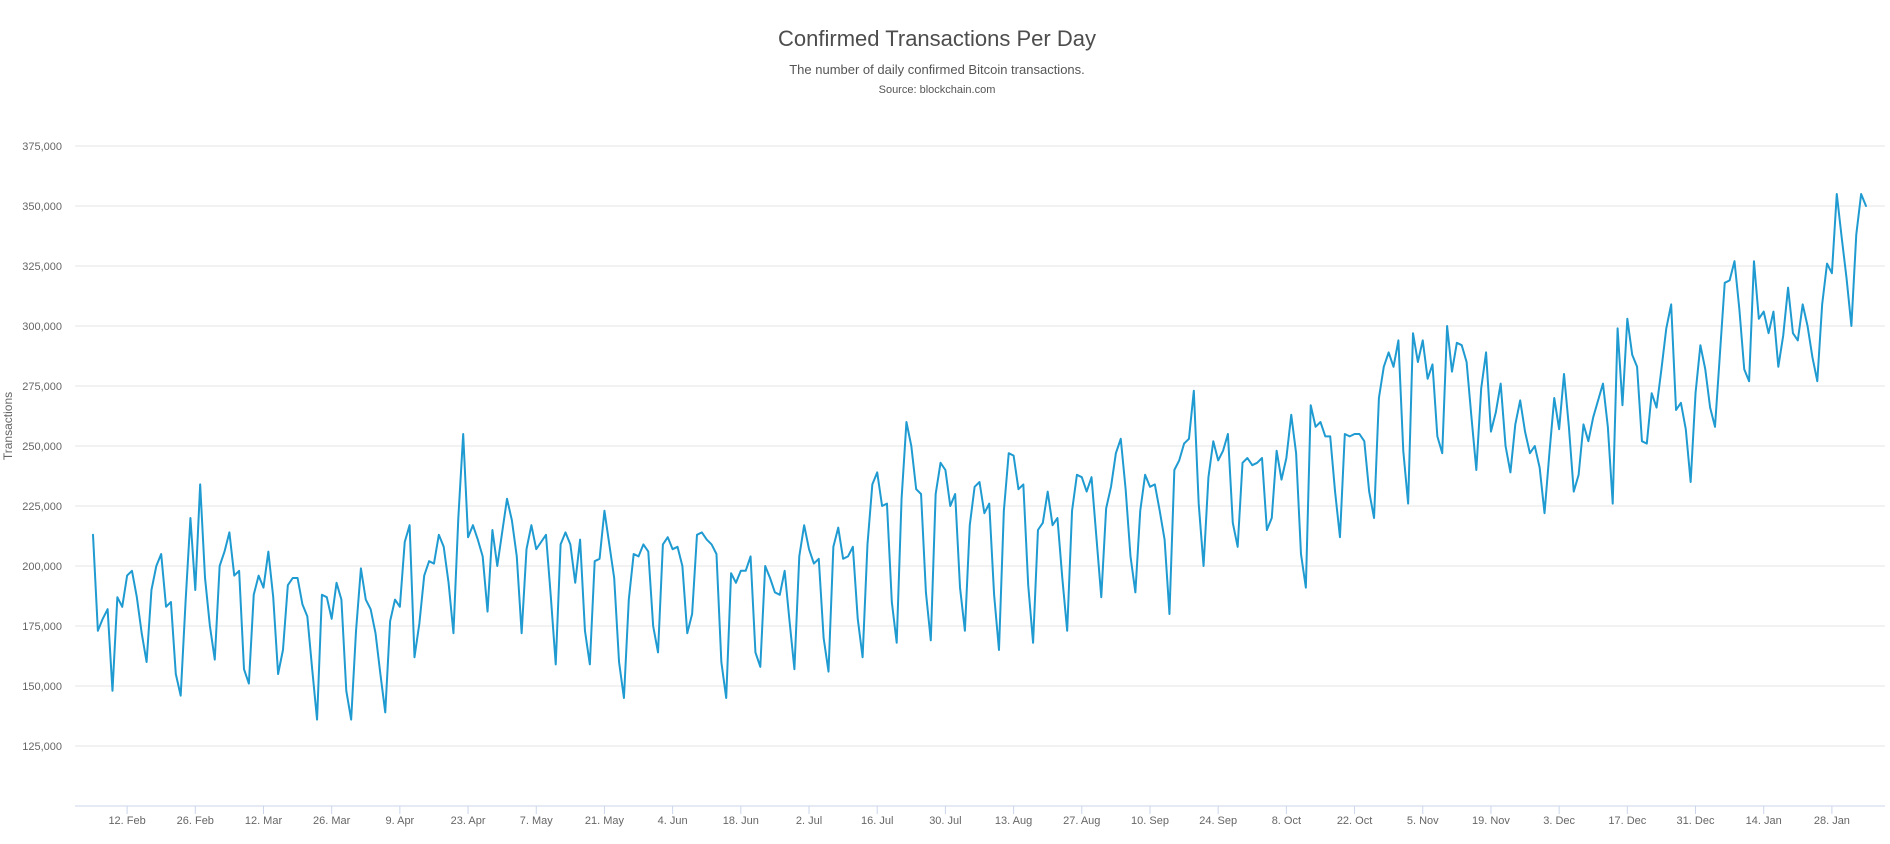 This screenshot has height=844, width=1890. Describe the element at coordinates (1764, 821) in the screenshot. I see `x-tick-label: 14. Jan` at that location.